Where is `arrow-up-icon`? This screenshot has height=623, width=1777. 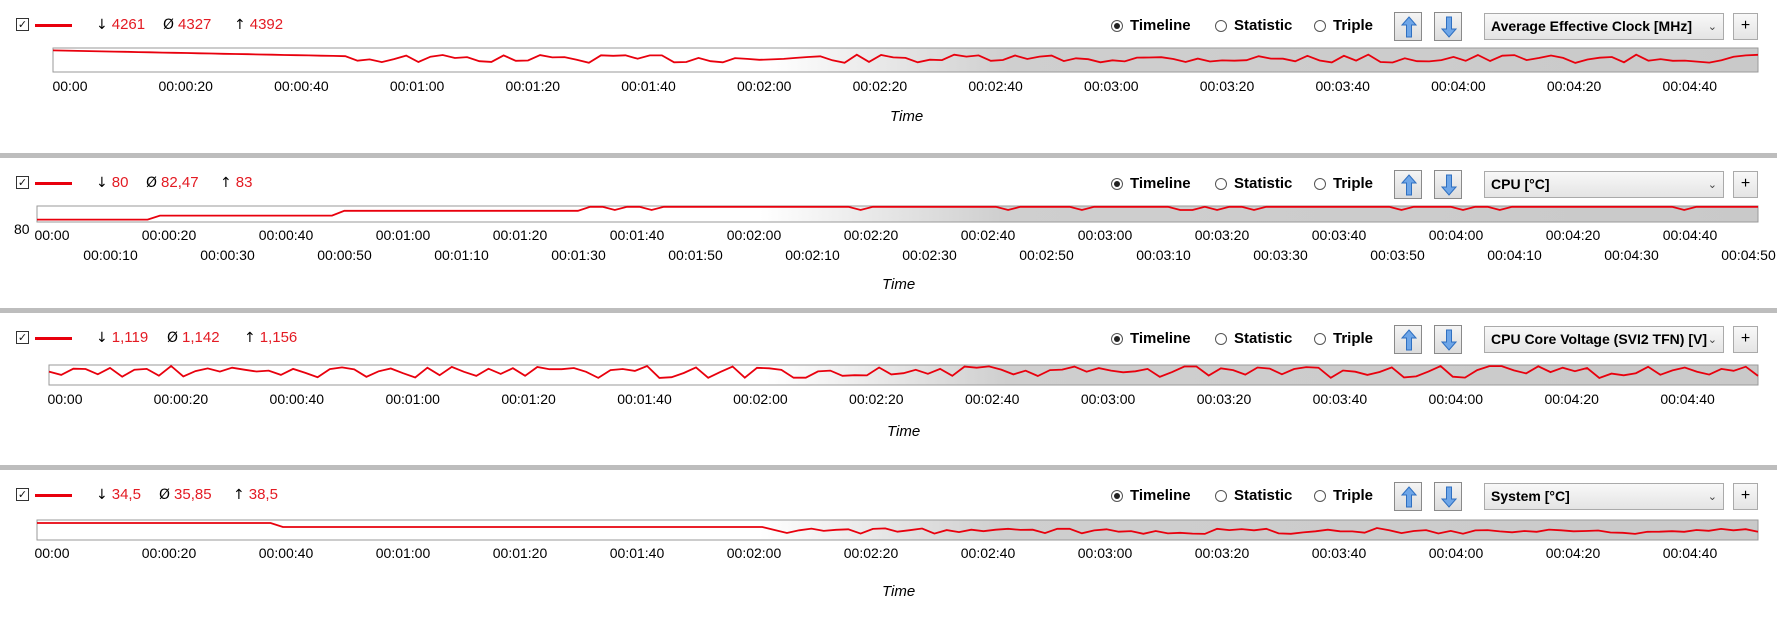
arrow-up-icon is located at coordinates (1409, 497).